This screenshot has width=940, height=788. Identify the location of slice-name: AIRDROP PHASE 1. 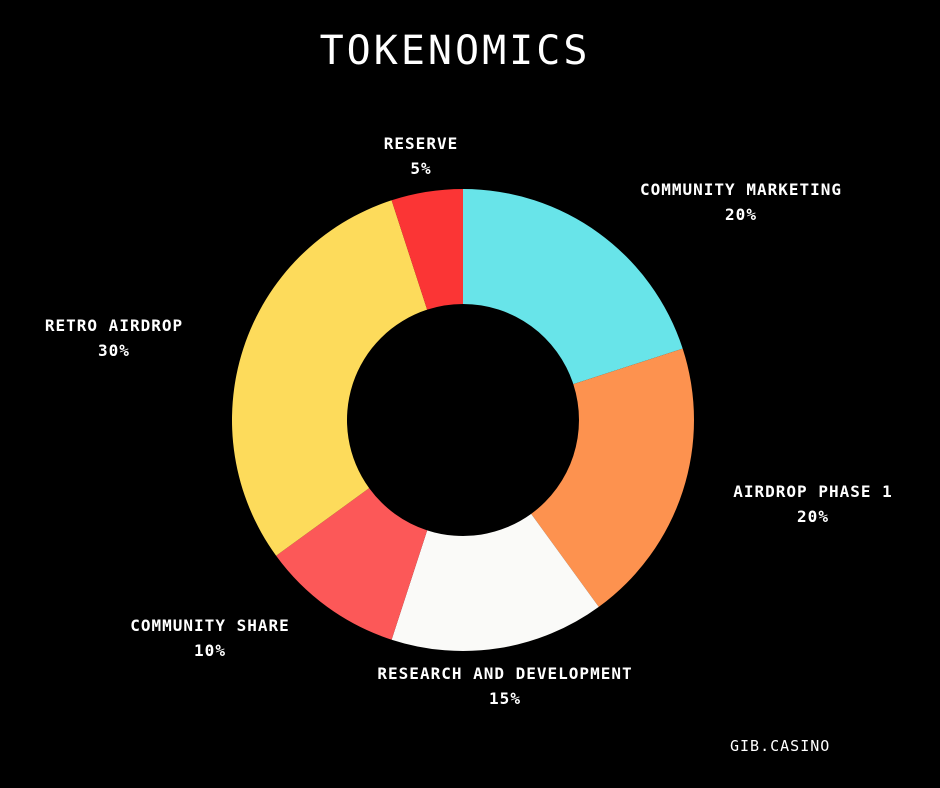
(813, 491).